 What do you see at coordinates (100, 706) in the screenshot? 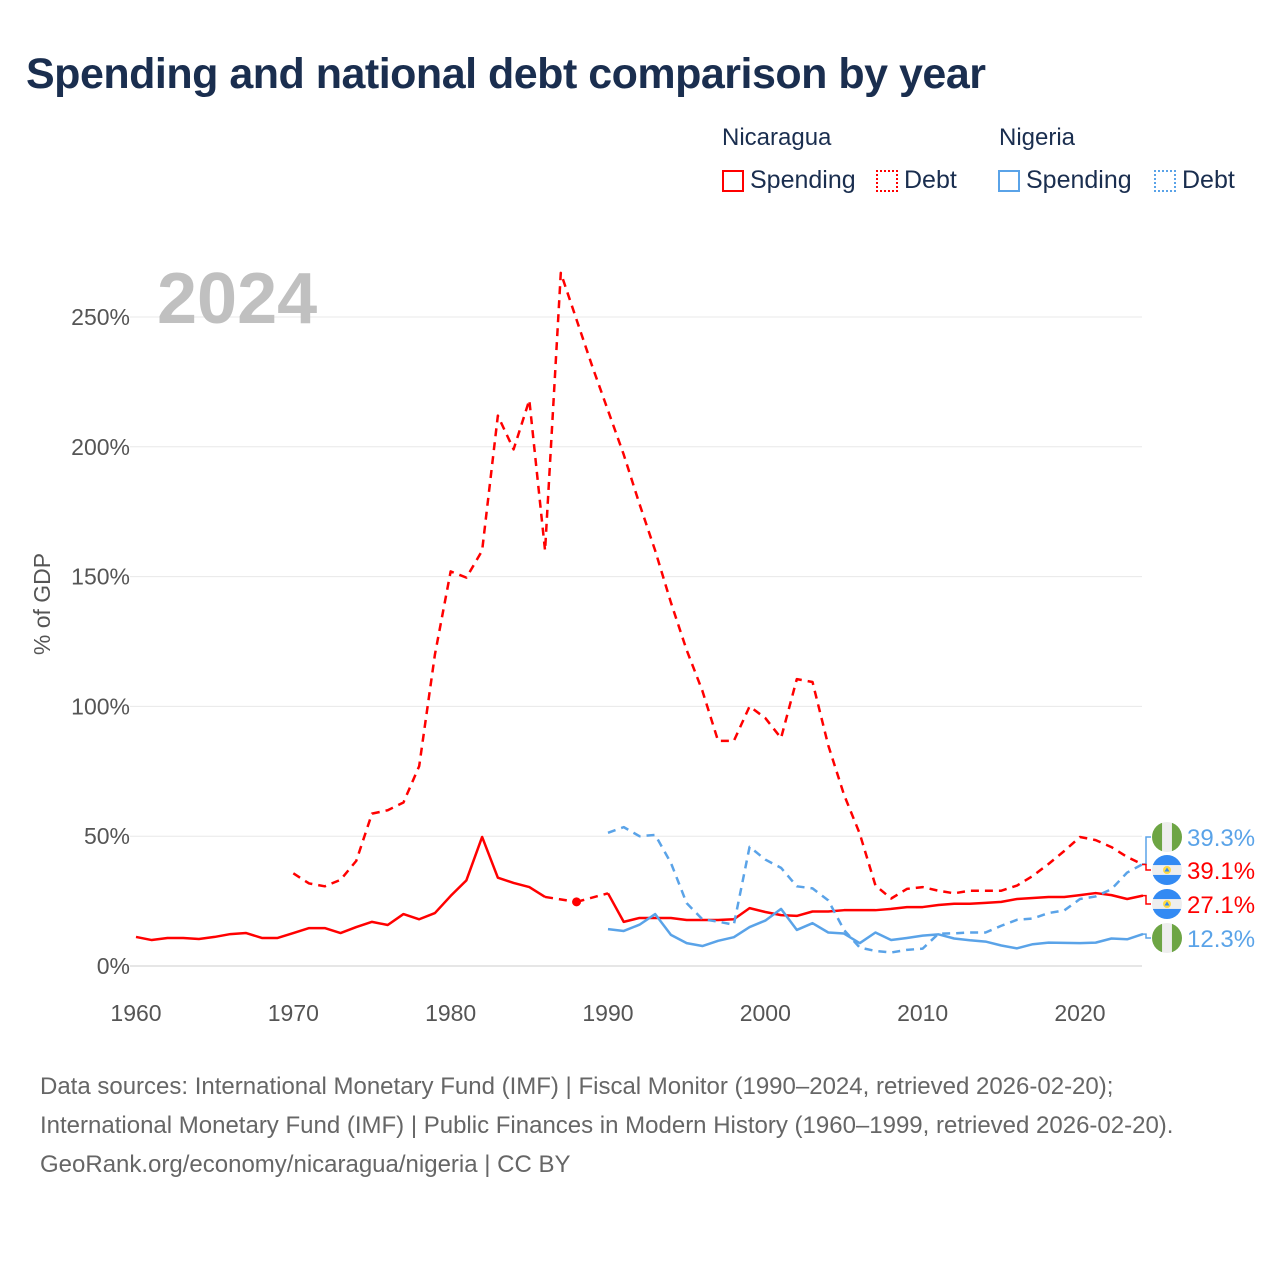
I see `y-tick-label: 100%` at bounding box center [100, 706].